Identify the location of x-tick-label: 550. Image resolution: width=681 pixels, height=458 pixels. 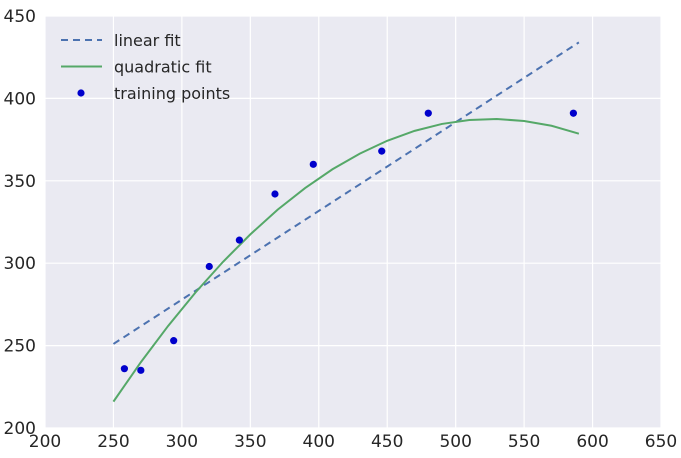
(524, 442).